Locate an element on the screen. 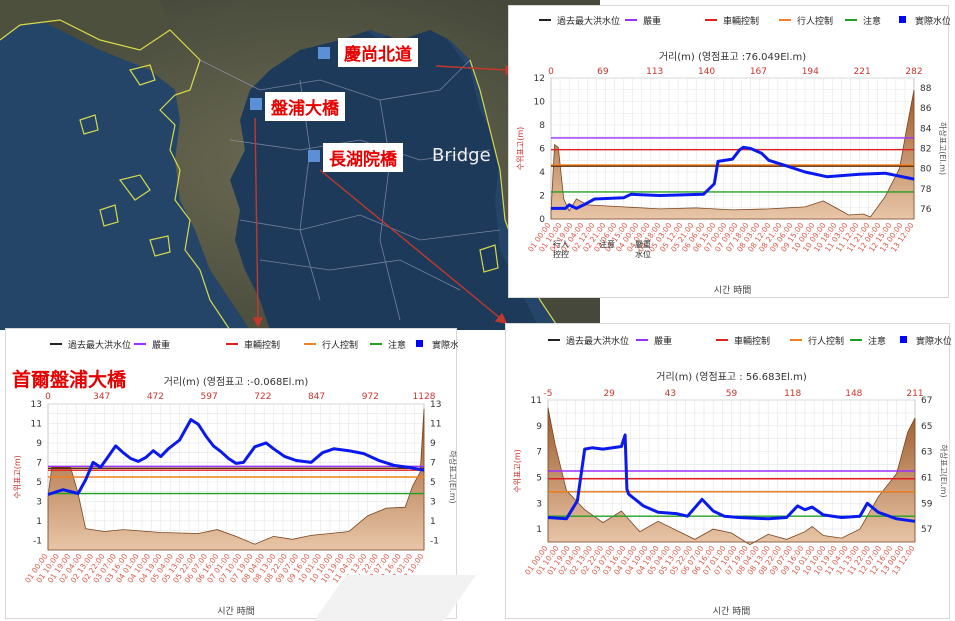  top-tick: 722 is located at coordinates (262, 397).